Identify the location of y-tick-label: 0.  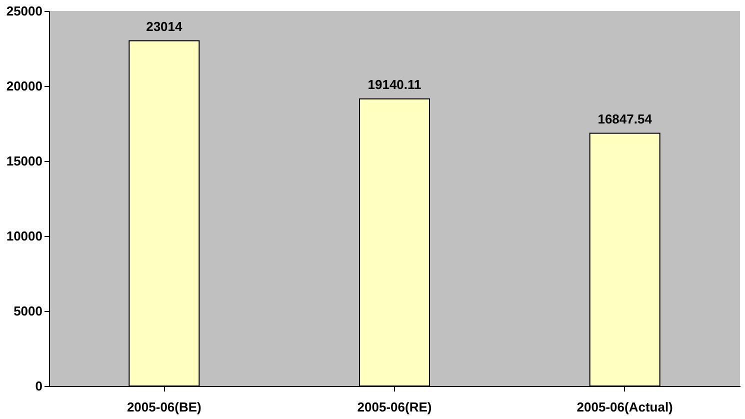
(38, 386).